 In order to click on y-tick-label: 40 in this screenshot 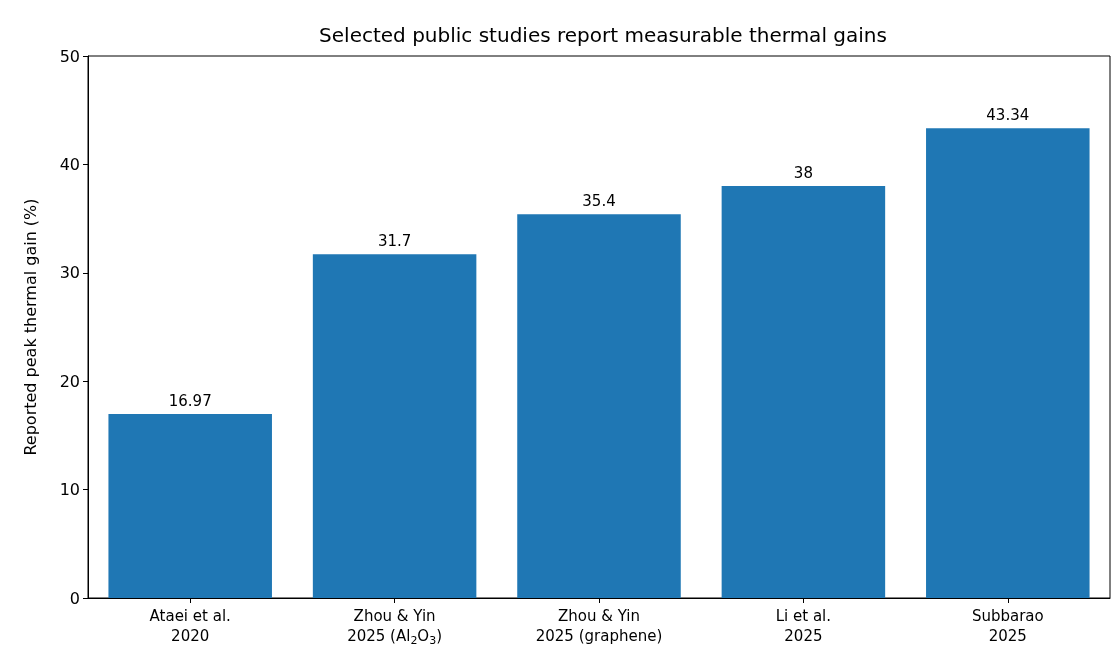, I will do `click(69, 164)`.